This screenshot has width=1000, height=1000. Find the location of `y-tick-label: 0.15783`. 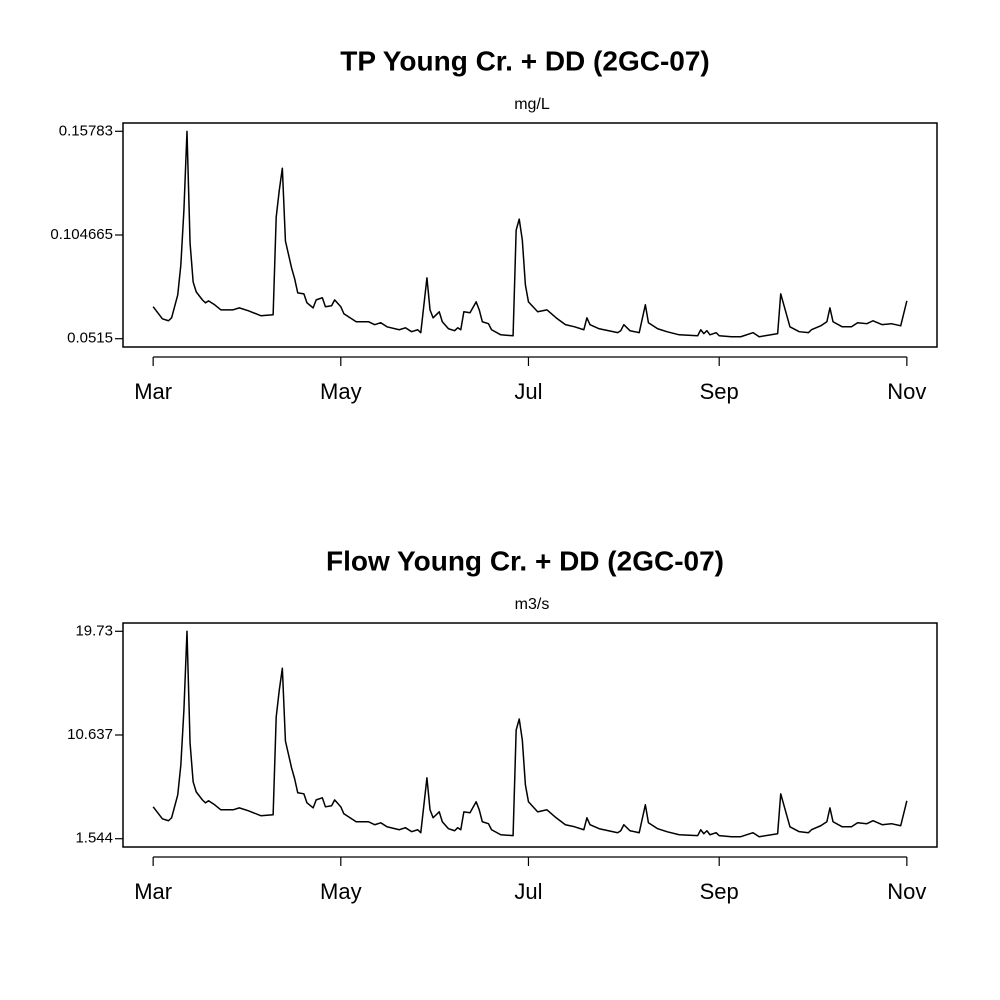

y-tick-label: 0.15783 is located at coordinates (86, 130).